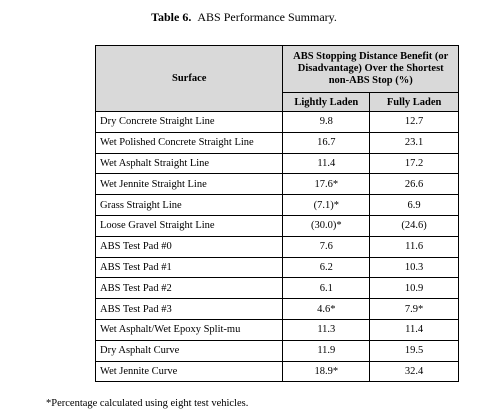 The width and height of the screenshot is (488, 413). I want to click on value-cell: (24.6), so click(414, 225).